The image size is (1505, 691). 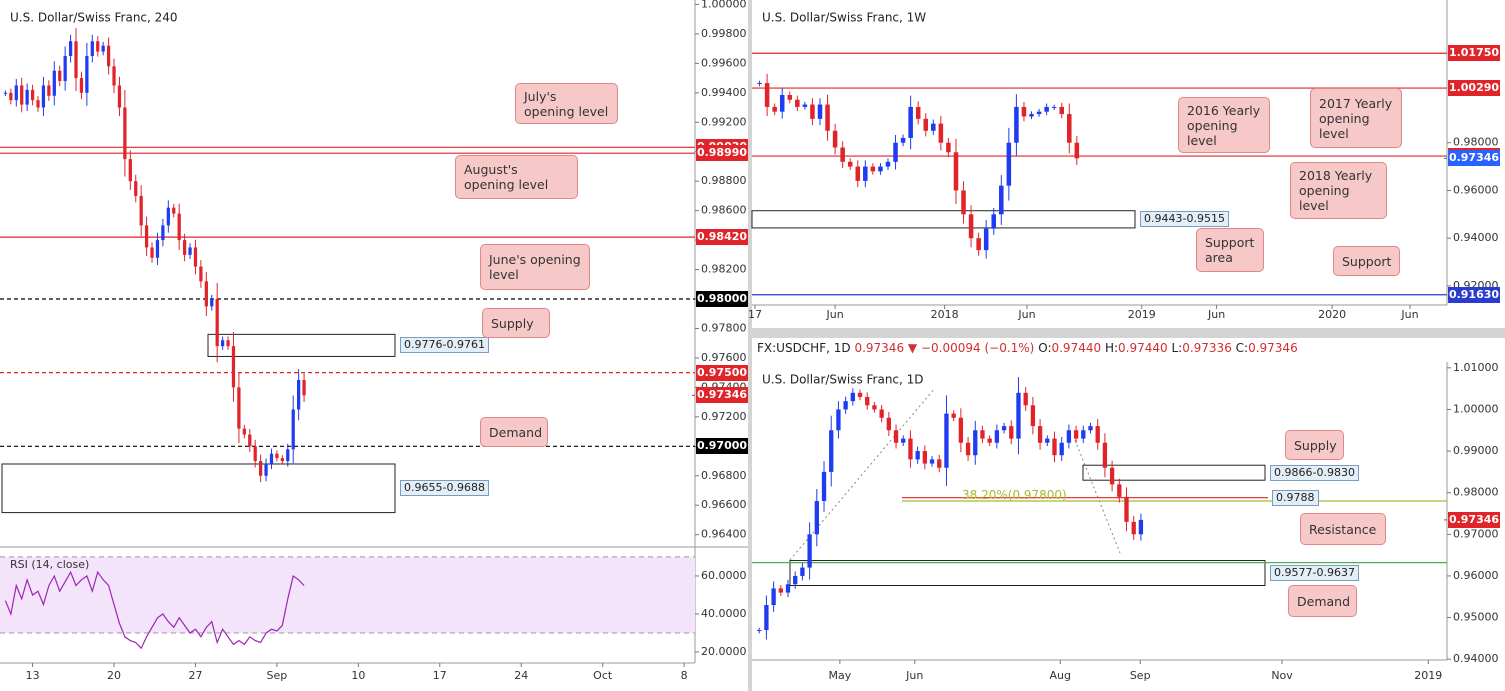 What do you see at coordinates (722, 299) in the screenshot?
I see `level-label: 0.98000` at bounding box center [722, 299].